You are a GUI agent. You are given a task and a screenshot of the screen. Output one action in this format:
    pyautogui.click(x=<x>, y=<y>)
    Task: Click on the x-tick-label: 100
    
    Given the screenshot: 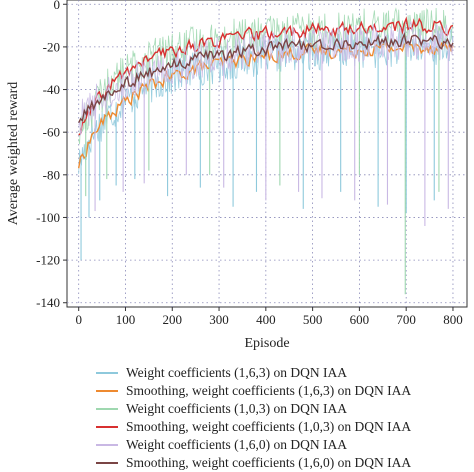 What is the action you would take?
    pyautogui.click(x=126, y=319)
    